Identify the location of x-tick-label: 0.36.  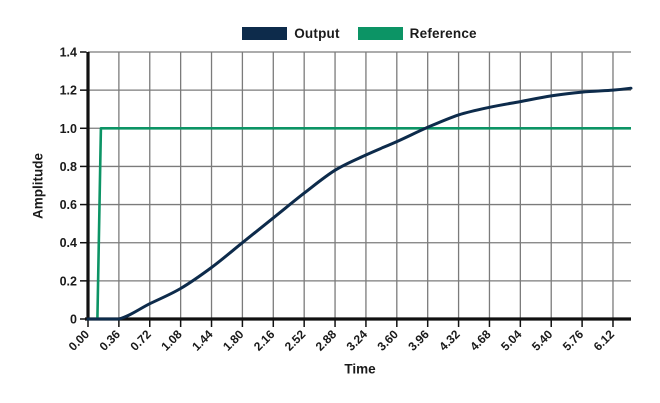
(110, 340).